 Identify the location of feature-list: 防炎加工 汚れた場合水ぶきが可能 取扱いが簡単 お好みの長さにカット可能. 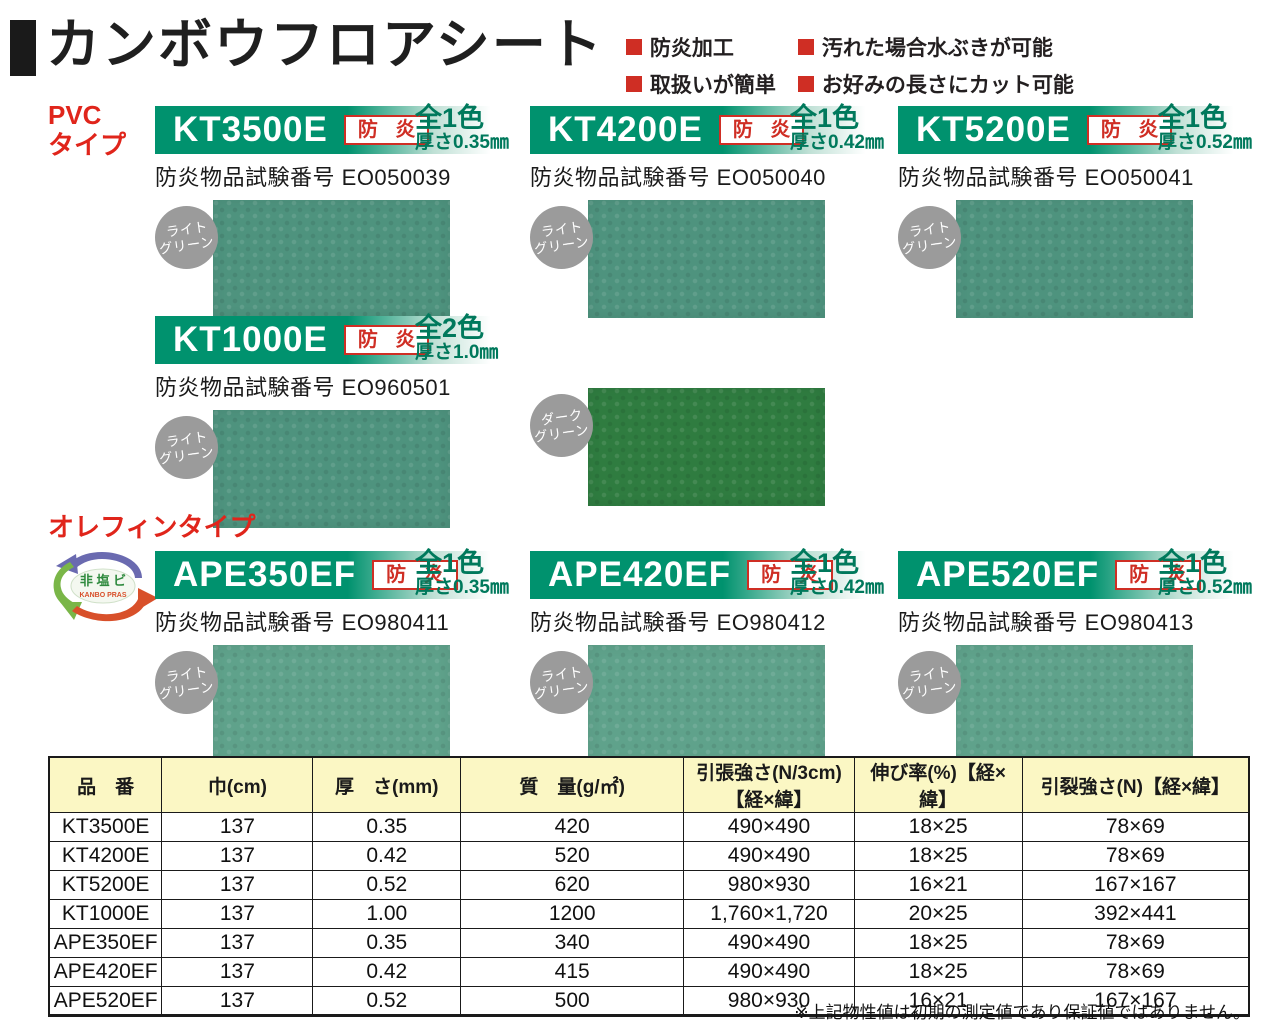
(849, 65).